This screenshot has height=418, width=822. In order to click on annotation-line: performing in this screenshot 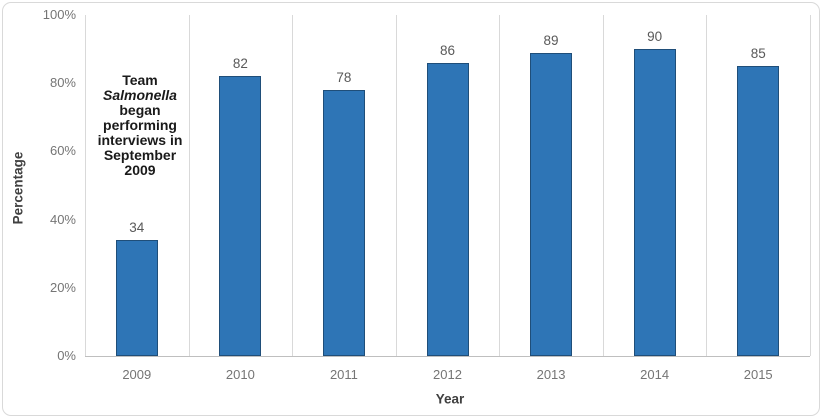, I will do `click(140, 125)`.